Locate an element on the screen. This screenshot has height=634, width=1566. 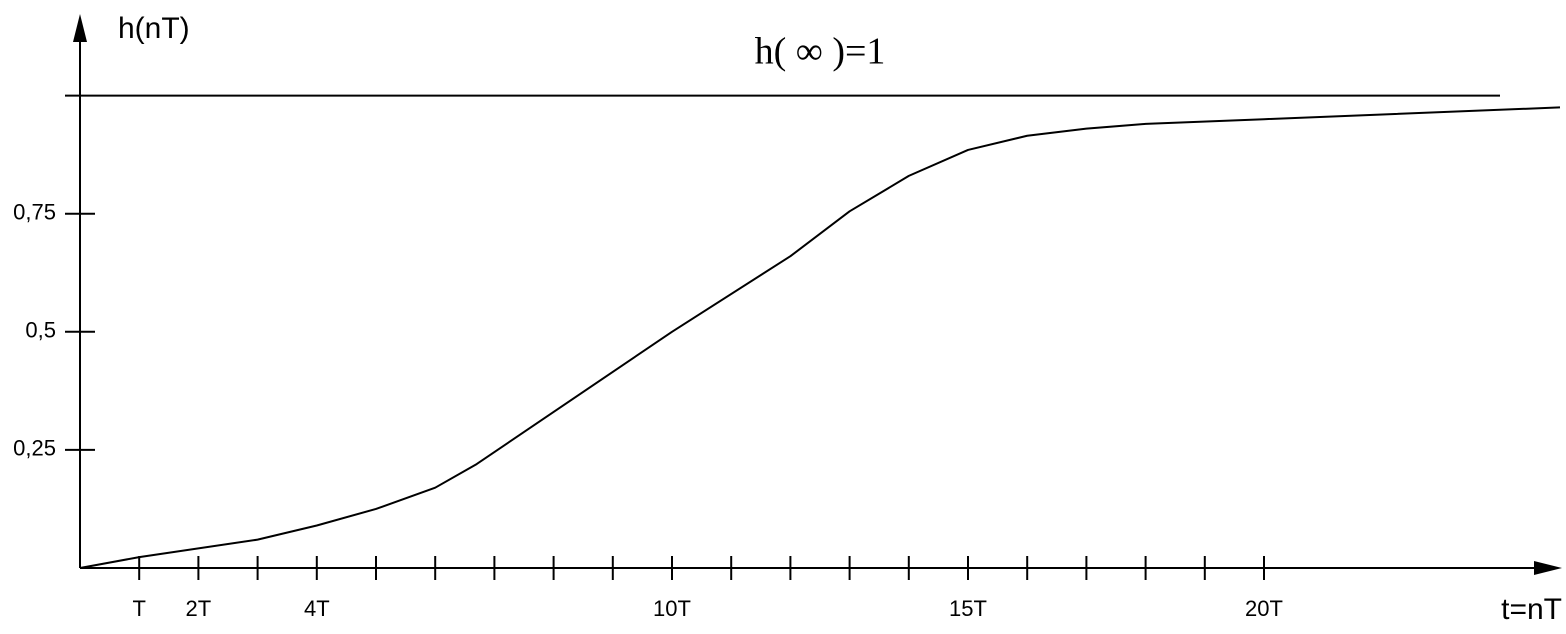
y-axis-label: h(nT) is located at coordinates (154, 28).